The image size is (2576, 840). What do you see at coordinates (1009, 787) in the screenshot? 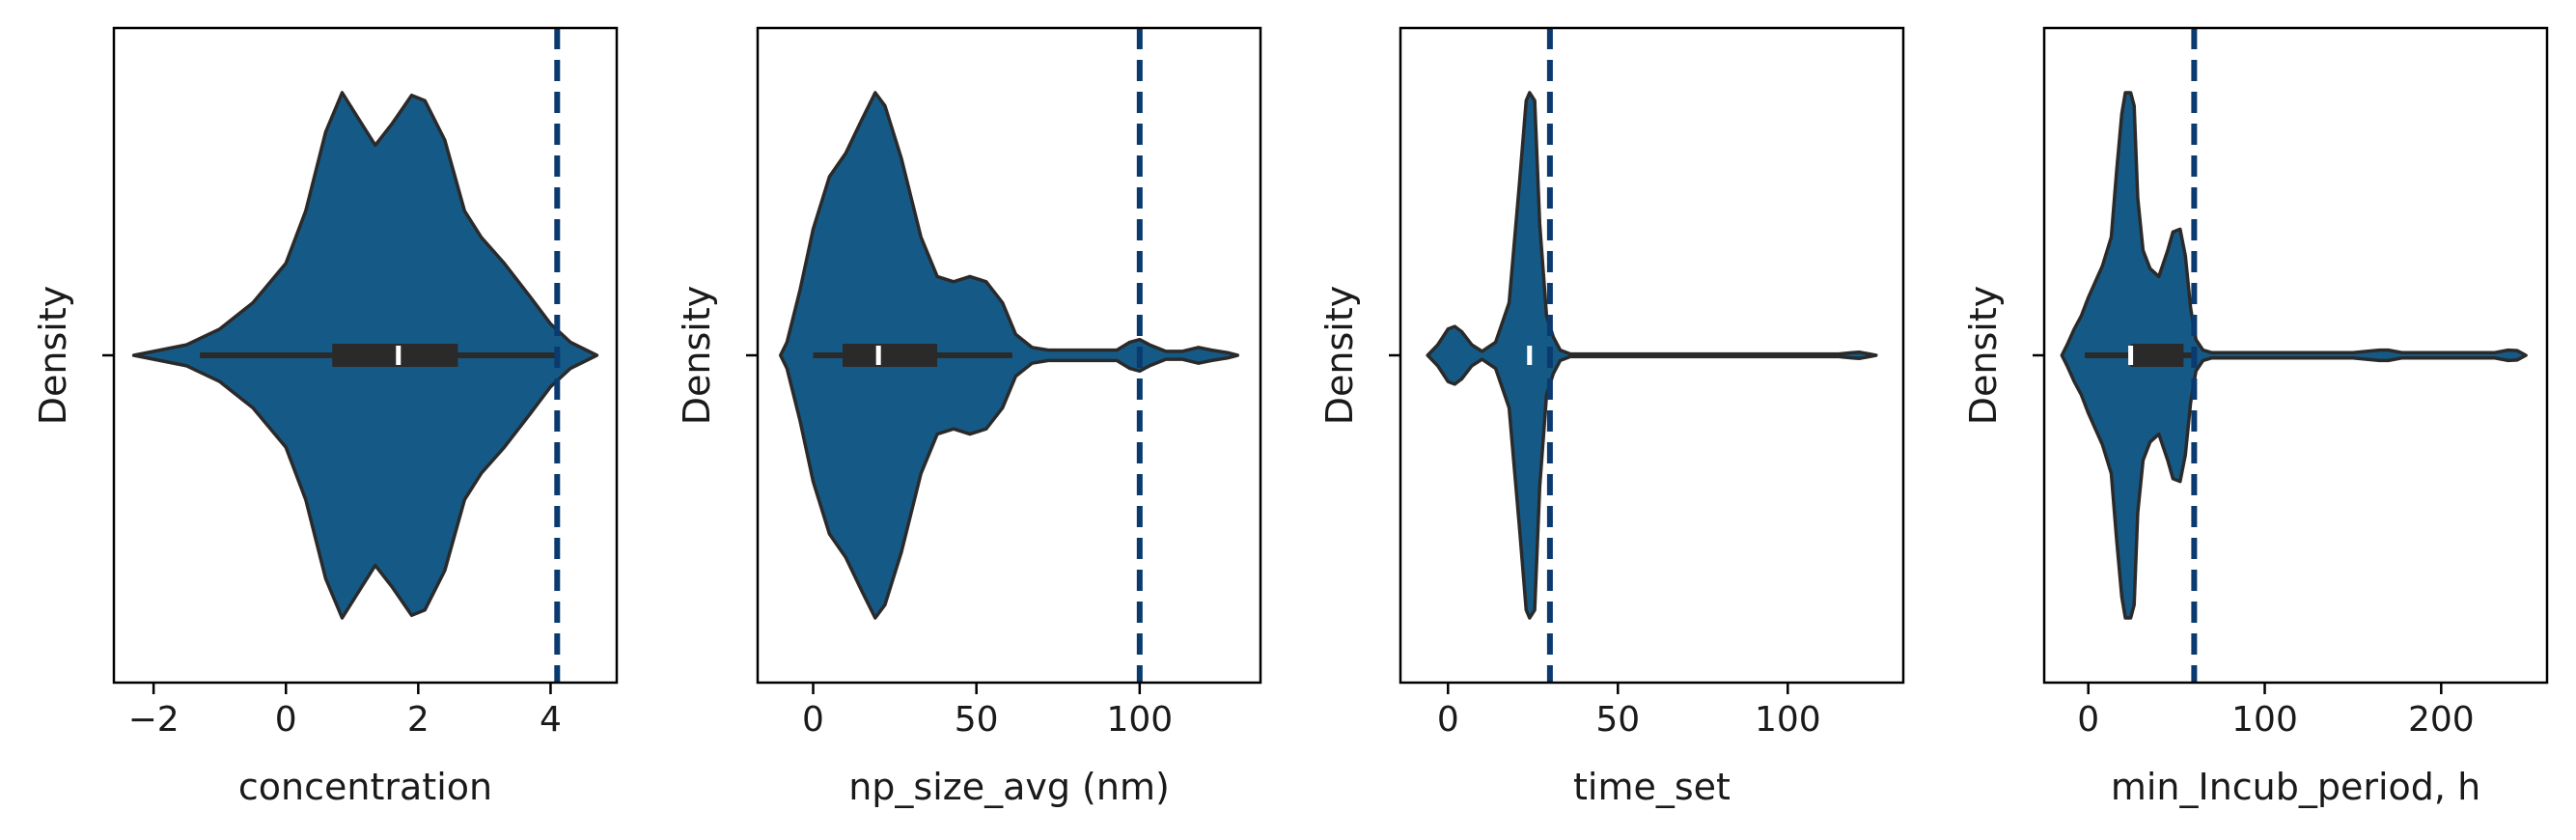
I see `x-axis-label: np_size_avg (nm)` at bounding box center [1009, 787].